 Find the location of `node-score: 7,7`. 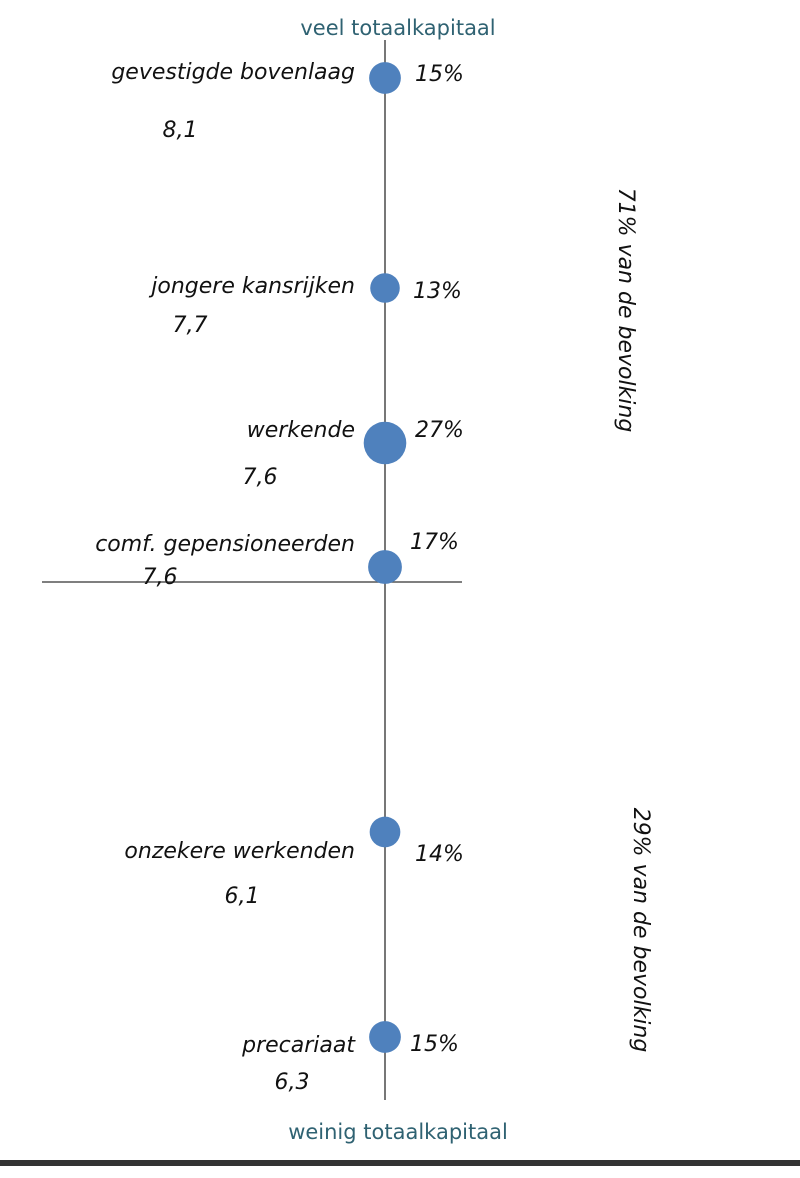

node-score: 7,7 is located at coordinates (190, 325).